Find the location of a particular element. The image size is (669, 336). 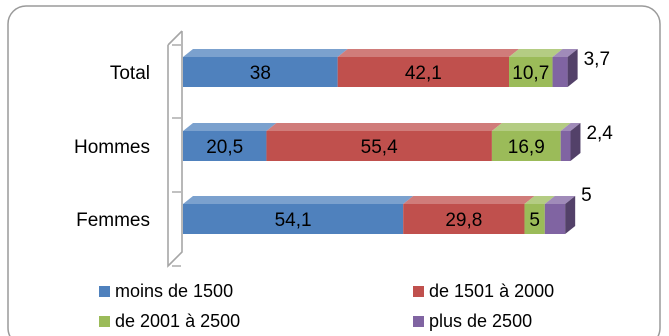

data-label-hommes-2: 16,9 is located at coordinates (526, 147).